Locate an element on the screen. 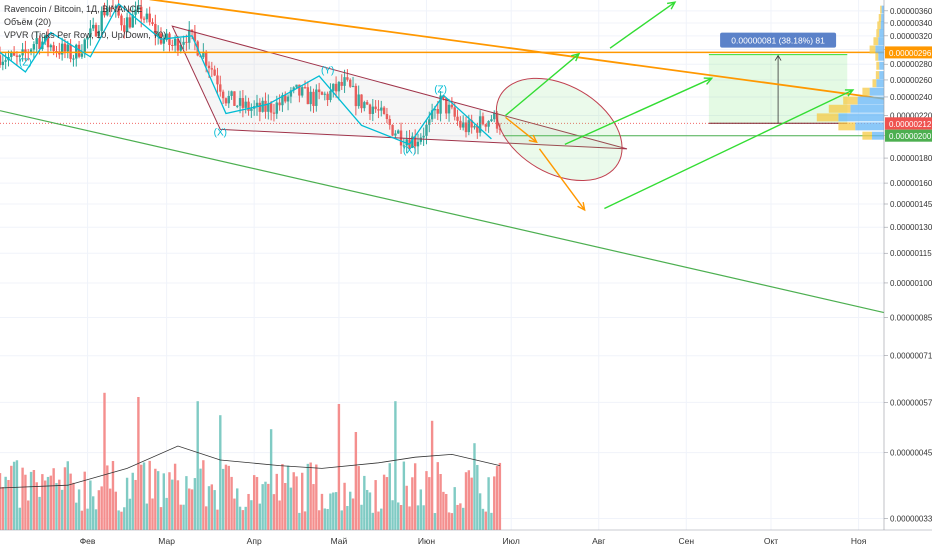  volume-indicator-title: Объём (20) is located at coordinates (28, 22).